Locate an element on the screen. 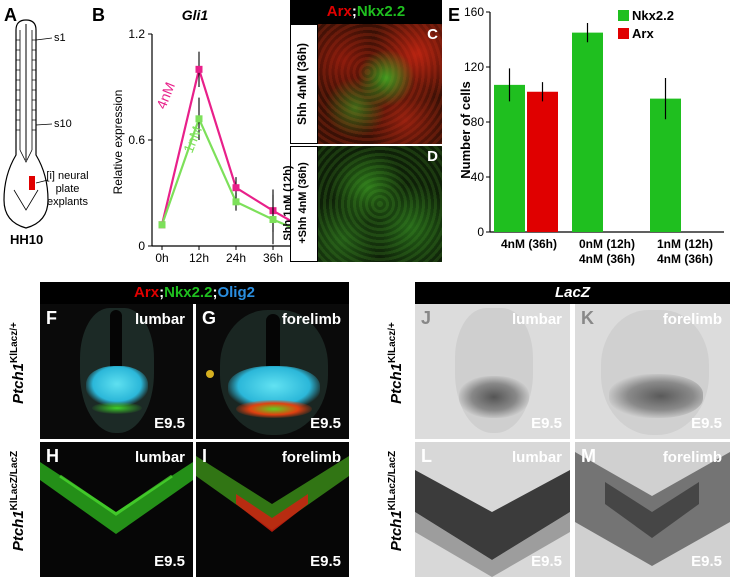 This screenshot has height=581, width=730. fluor-header-olig: Olig2 is located at coordinates (236, 292).